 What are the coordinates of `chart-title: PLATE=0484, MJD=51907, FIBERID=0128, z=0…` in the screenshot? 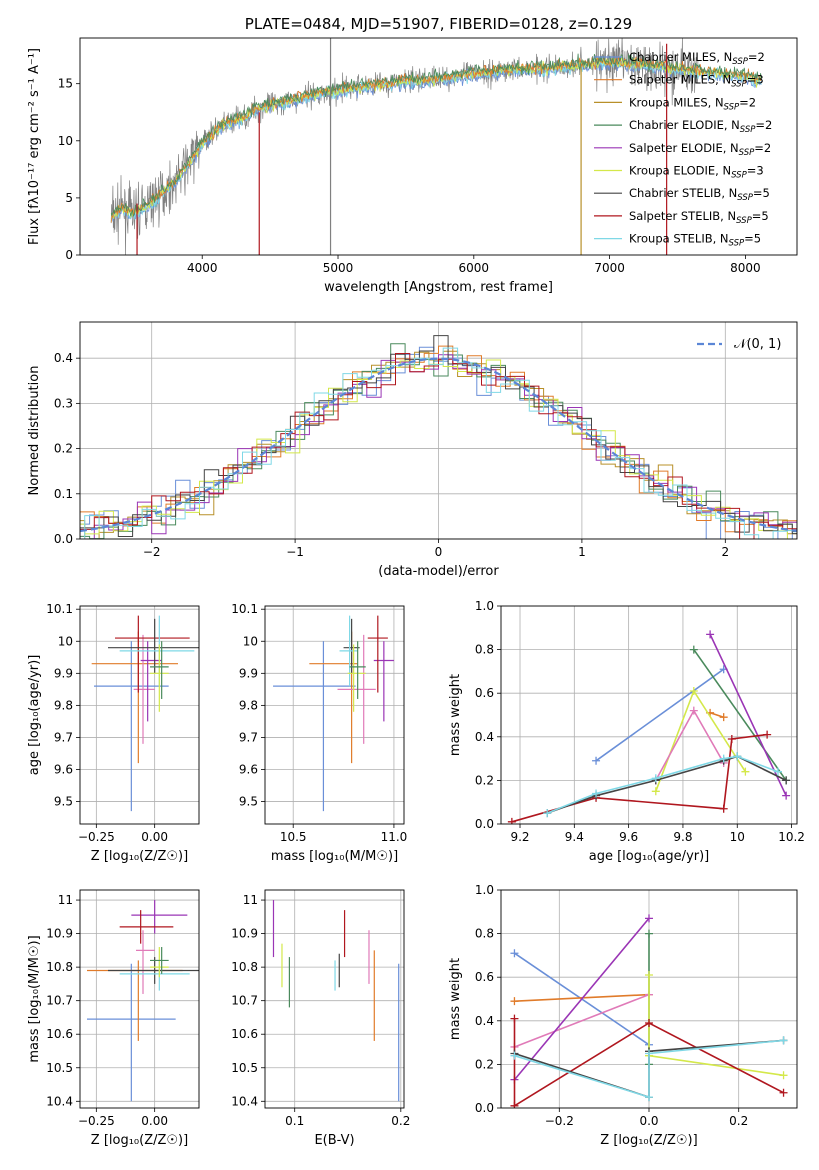 It's located at (438, 24).